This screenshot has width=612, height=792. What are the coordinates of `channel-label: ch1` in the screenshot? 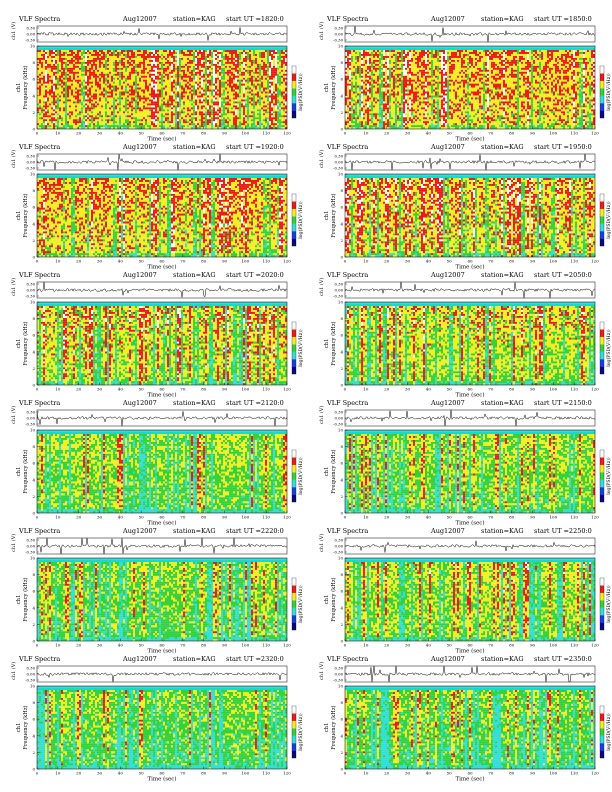 It's located at (327, 216).